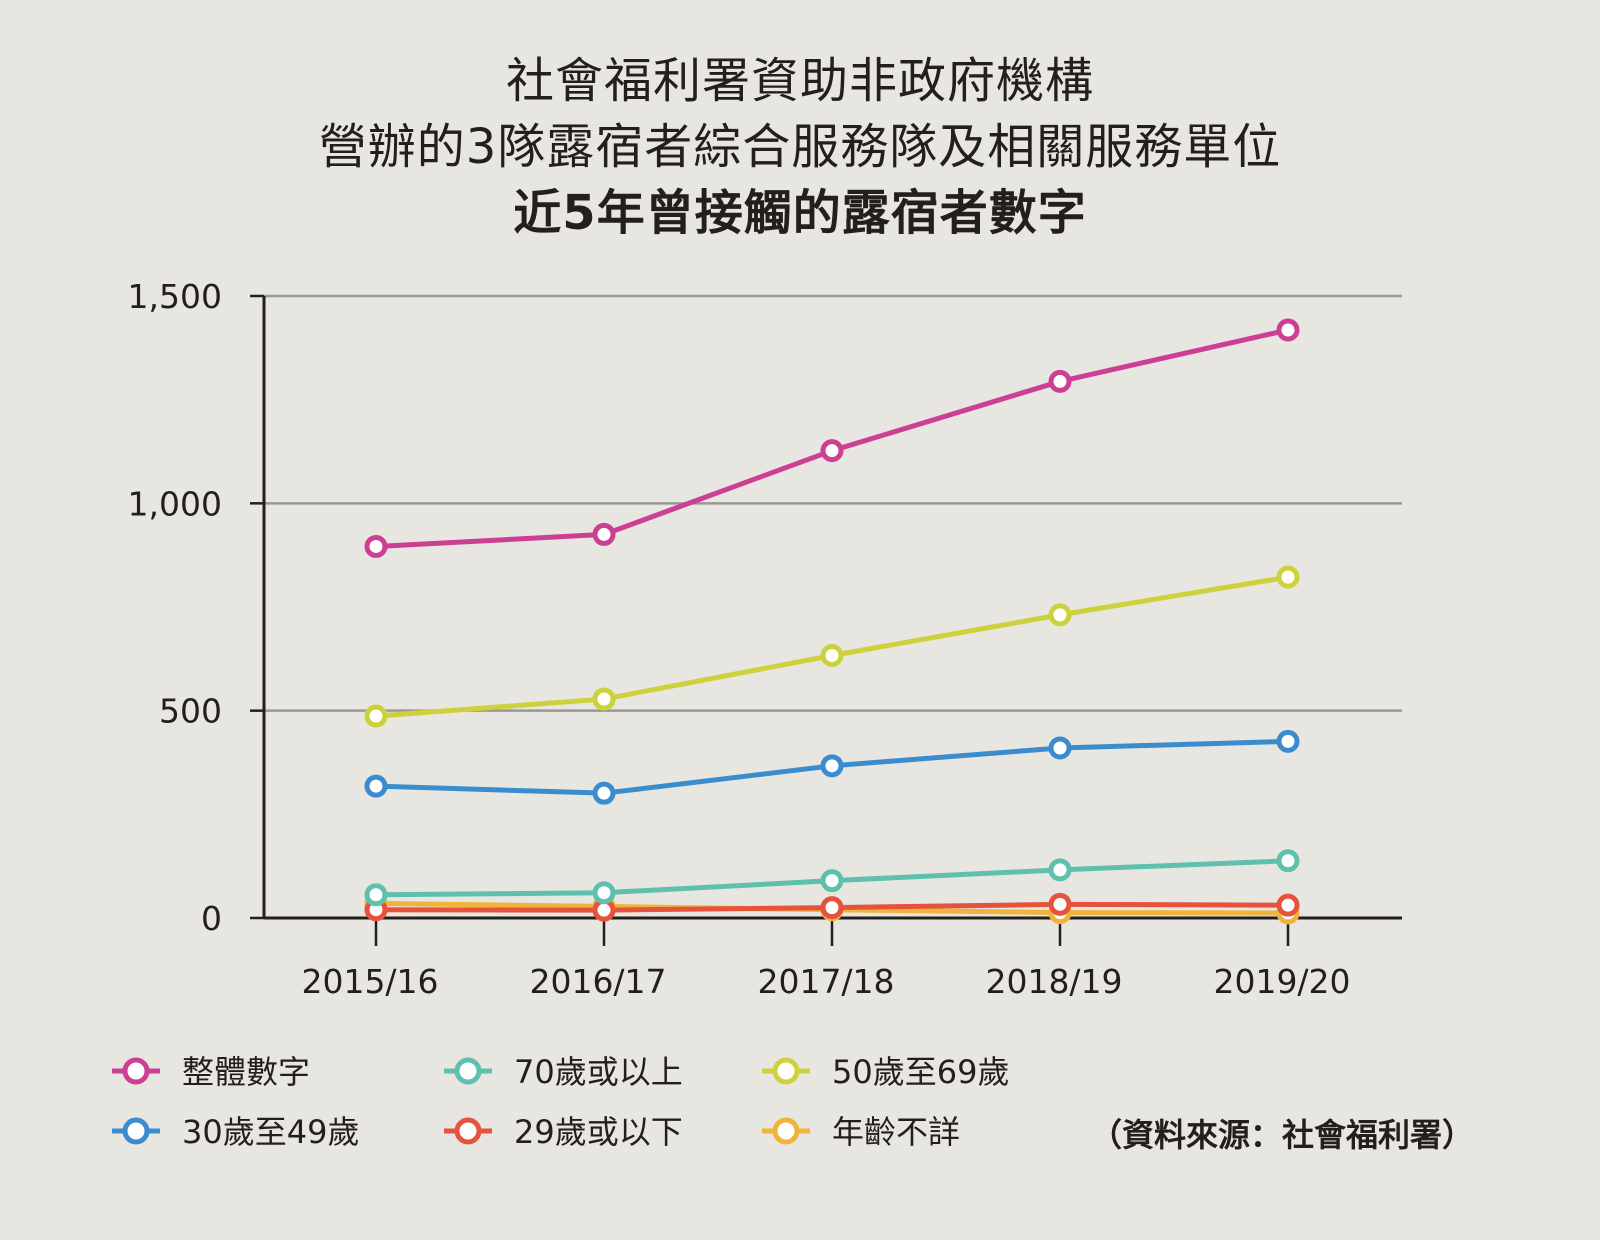 This screenshot has width=1600, height=1240. What do you see at coordinates (175, 296) in the screenshot?
I see `y-tick-label: 1,500` at bounding box center [175, 296].